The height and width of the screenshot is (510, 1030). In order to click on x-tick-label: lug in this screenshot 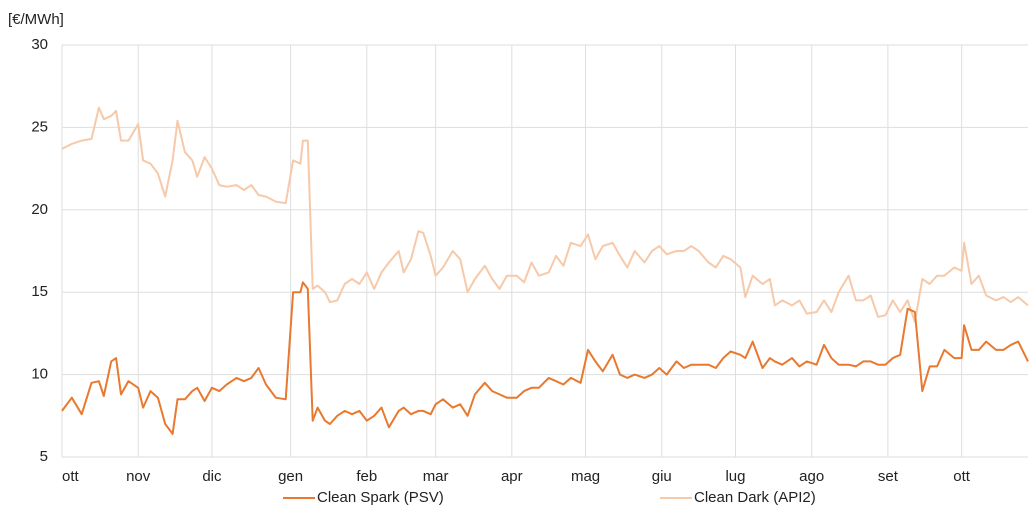, I will do `click(735, 476)`.